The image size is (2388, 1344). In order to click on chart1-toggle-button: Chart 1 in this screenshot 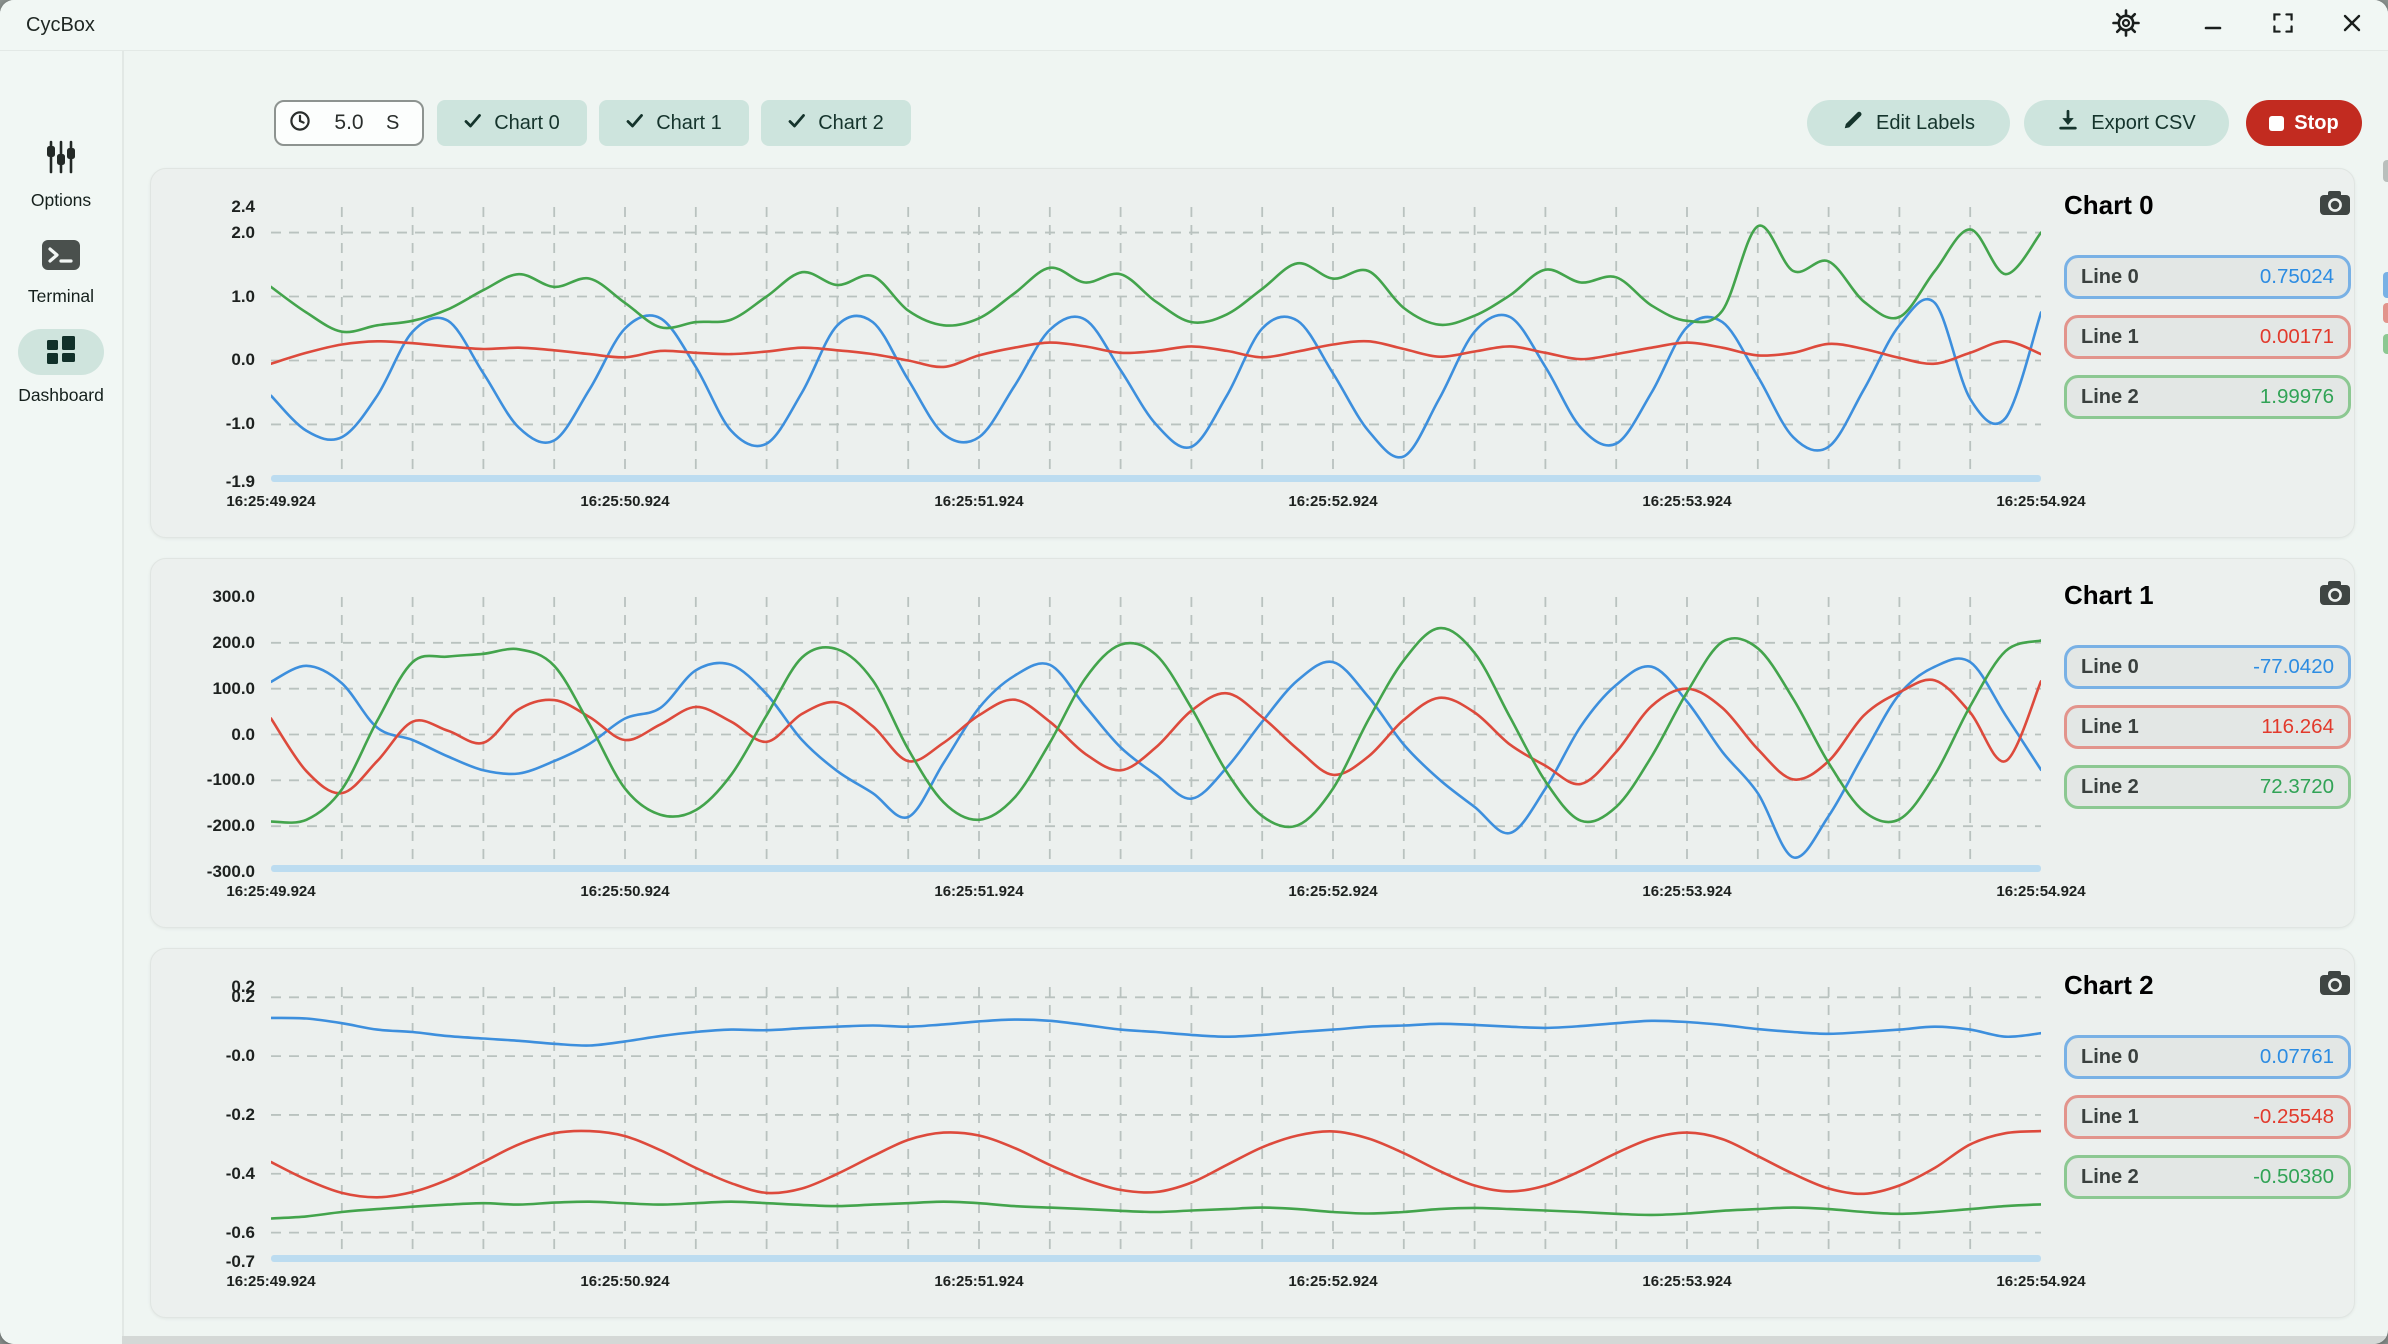, I will do `click(674, 123)`.